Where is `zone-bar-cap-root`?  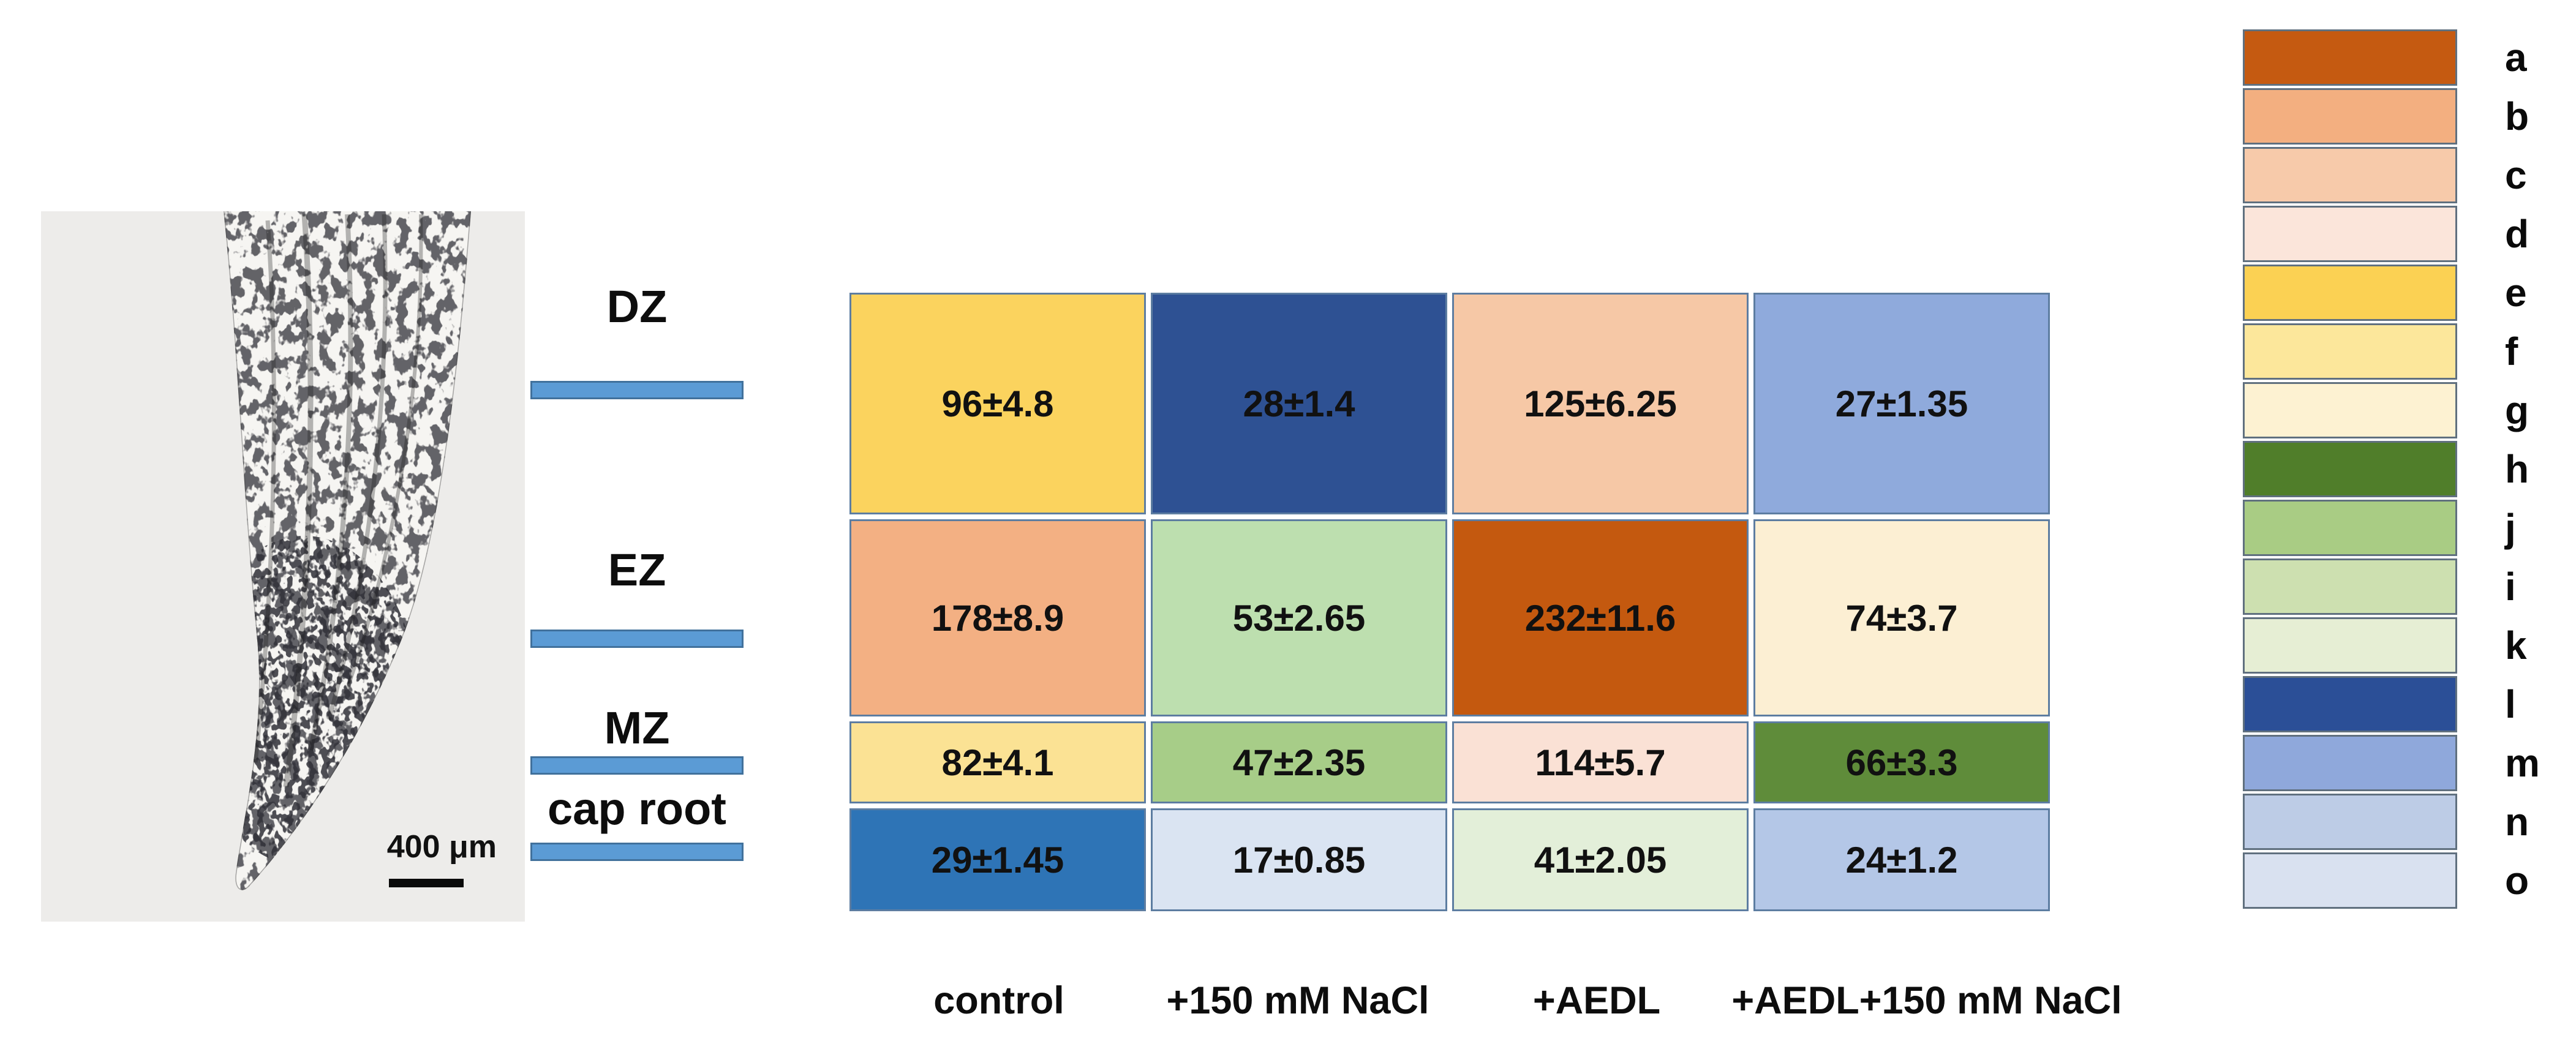 zone-bar-cap-root is located at coordinates (637, 852).